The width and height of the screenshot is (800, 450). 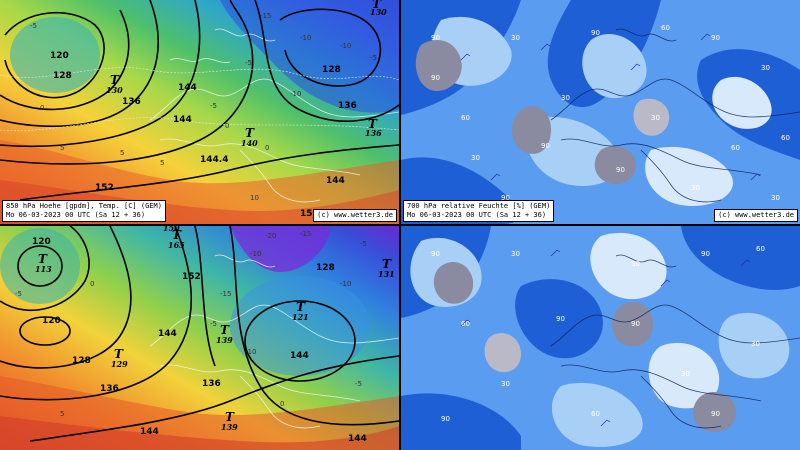 I want to click on svg-text: 113, so click(x=43, y=269).